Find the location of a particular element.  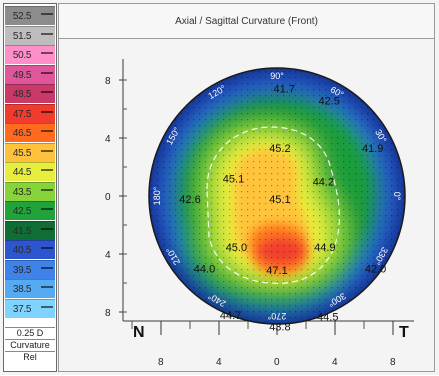

legend-swatch: 52.5 is located at coordinates (30, 15).